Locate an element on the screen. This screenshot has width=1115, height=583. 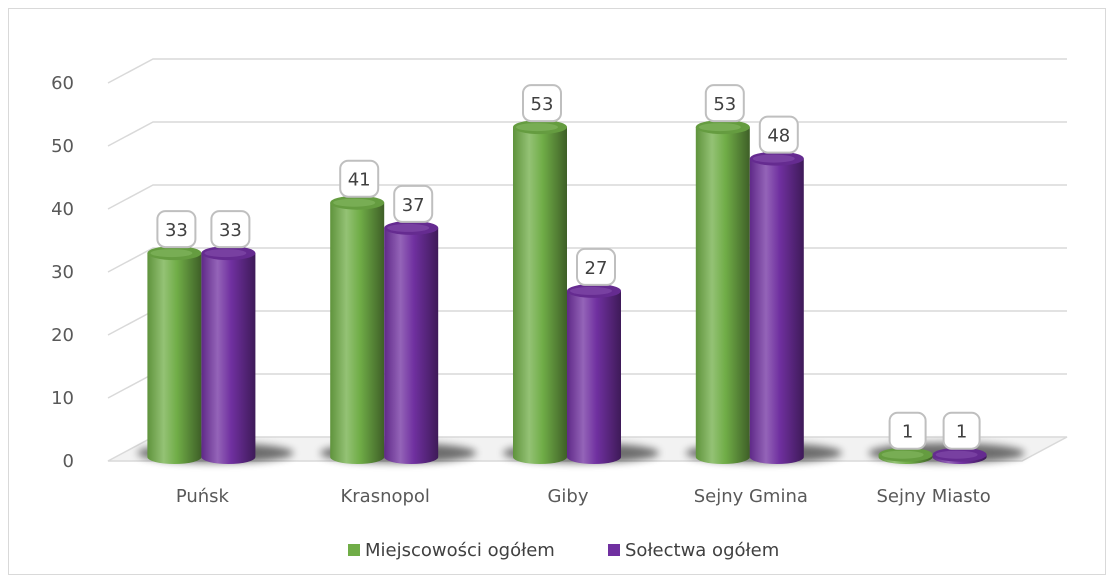
y-axis: 0 10 20 30 40 50 60 is located at coordinates (62, 272).